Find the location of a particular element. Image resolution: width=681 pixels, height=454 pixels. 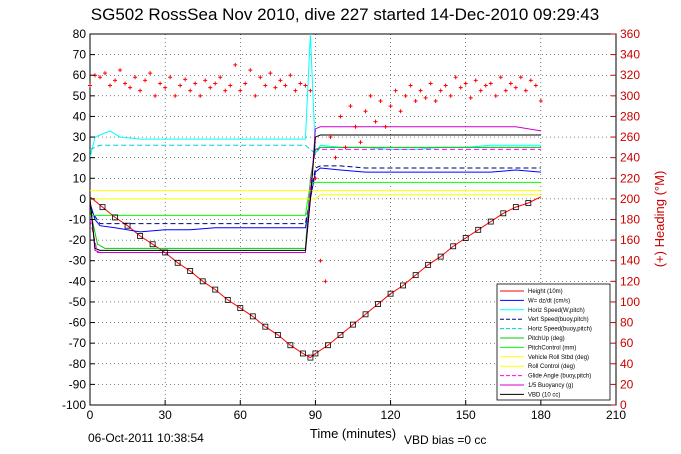

y-tick-label: -40 is located at coordinates (78, 281).